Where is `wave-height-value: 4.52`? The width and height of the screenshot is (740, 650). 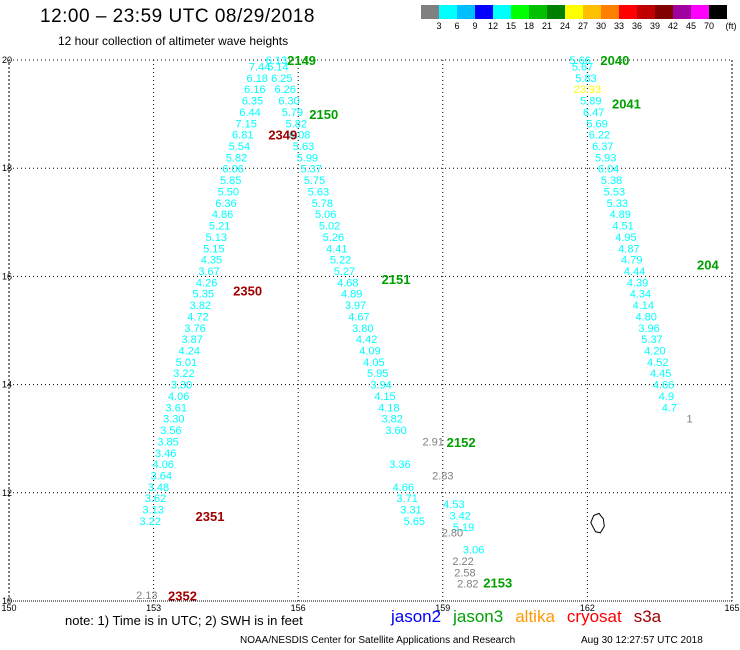 wave-height-value: 4.52 is located at coordinates (657, 363).